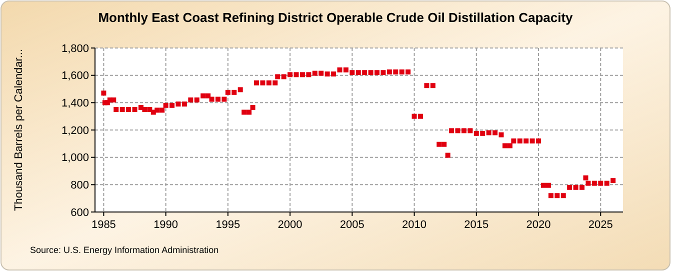  I want to click on y-tick-label: 1,600, so click(75, 76).